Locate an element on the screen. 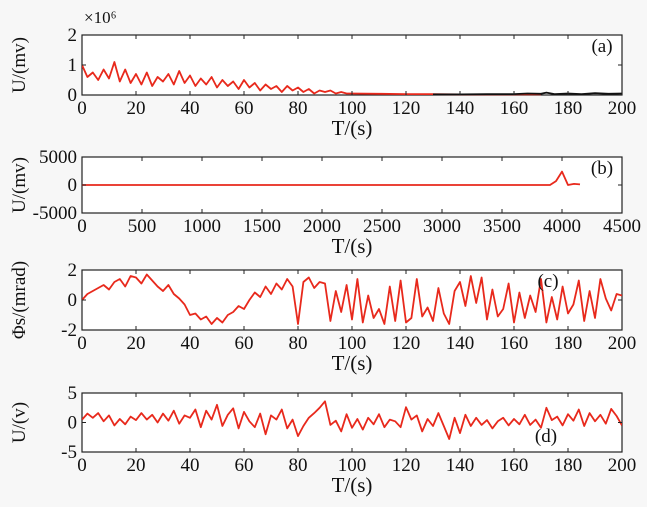 The width and height of the screenshot is (647, 507). y-tick-label: -5 is located at coordinates (69, 452).